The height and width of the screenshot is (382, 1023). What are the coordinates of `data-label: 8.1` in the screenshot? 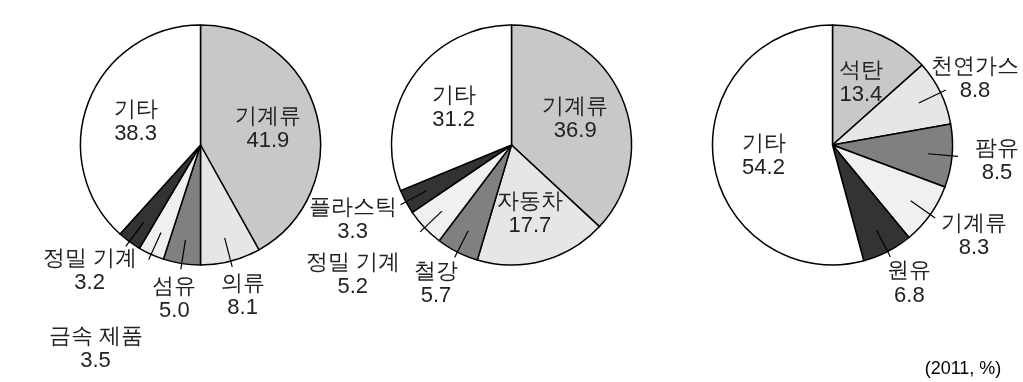 It's located at (242, 306).